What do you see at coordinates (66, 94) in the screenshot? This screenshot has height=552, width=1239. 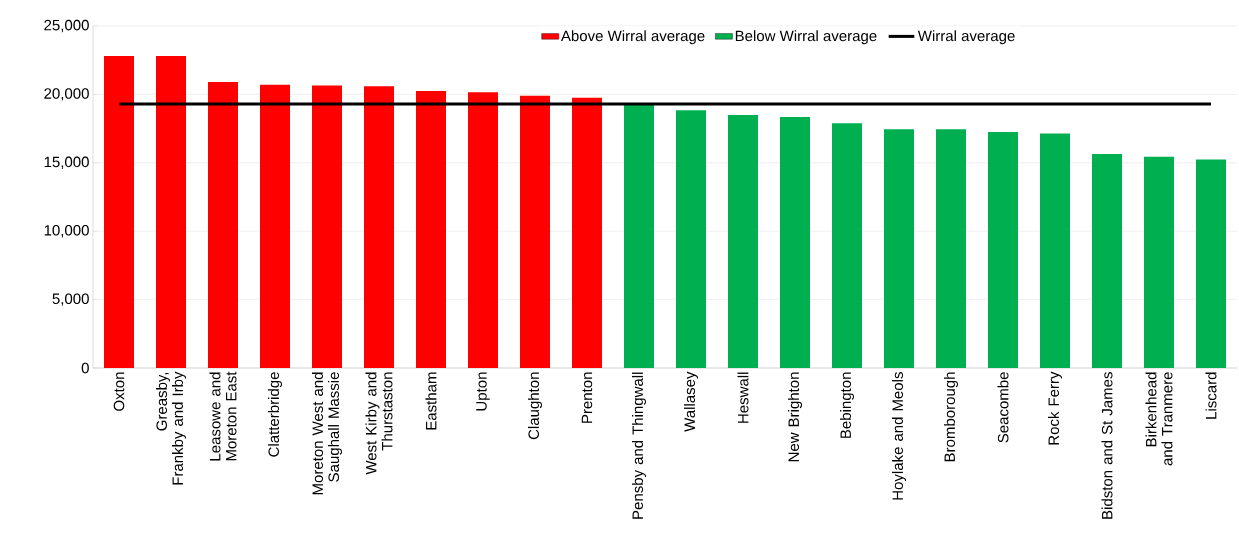 I see `y-tick-label: 20,000` at bounding box center [66, 94].